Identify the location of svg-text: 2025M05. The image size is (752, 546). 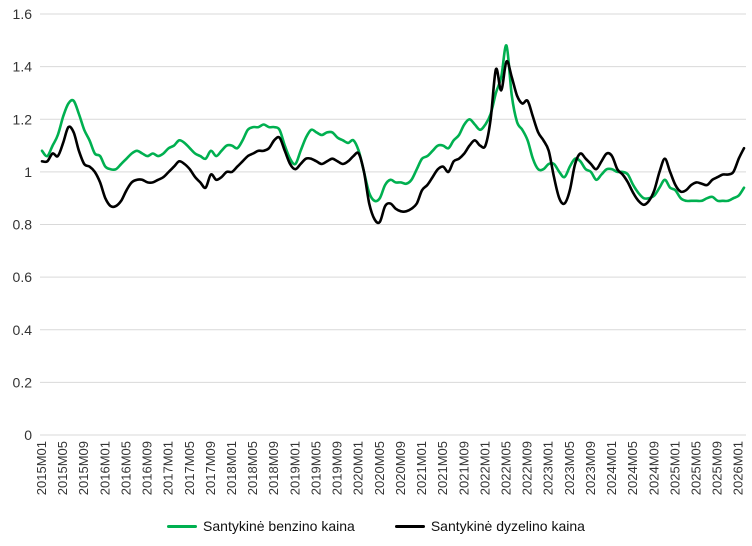
(695, 468).